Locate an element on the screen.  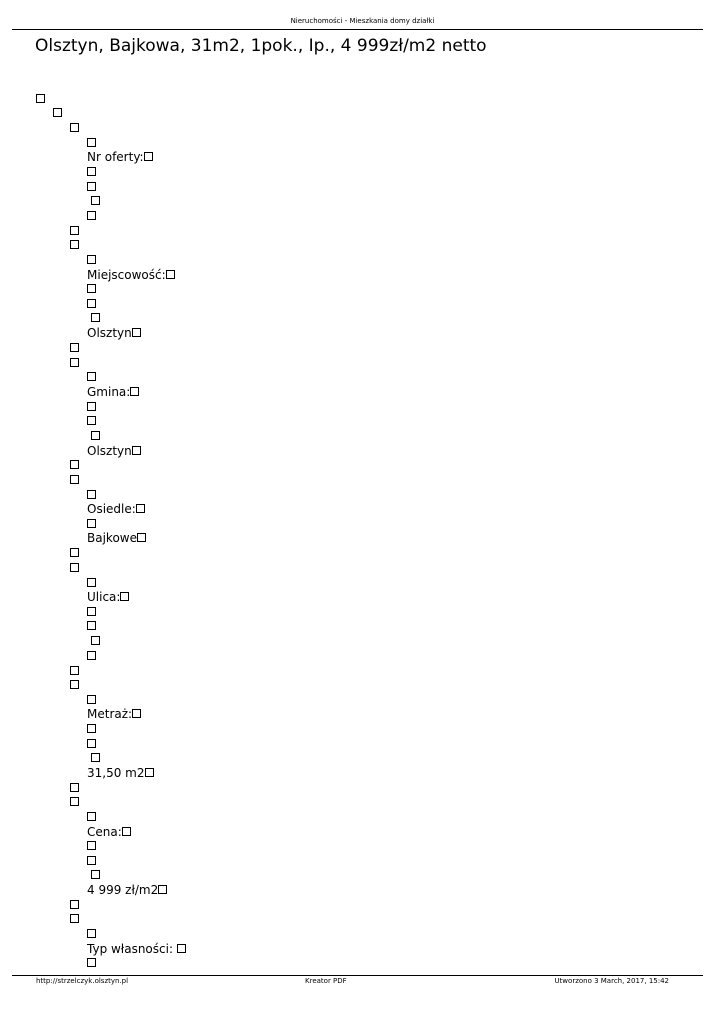
estate-value: Bajkowe is located at coordinates (112, 538).